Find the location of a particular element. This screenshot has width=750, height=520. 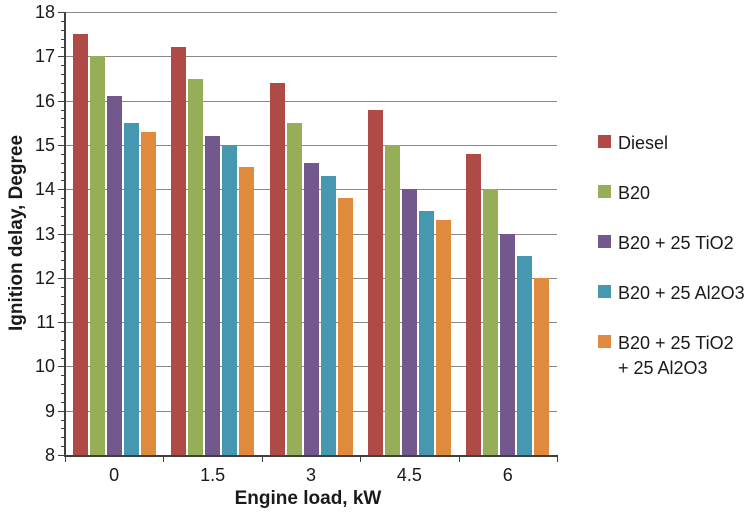

x-tick-label: 1.5 is located at coordinates (213, 475).